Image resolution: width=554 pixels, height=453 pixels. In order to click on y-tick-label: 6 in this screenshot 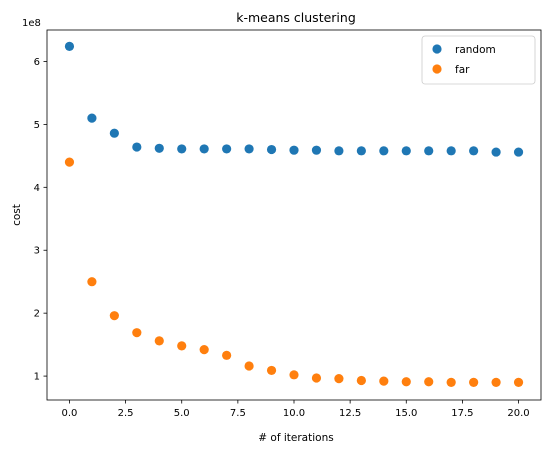, I will do `click(37, 62)`.